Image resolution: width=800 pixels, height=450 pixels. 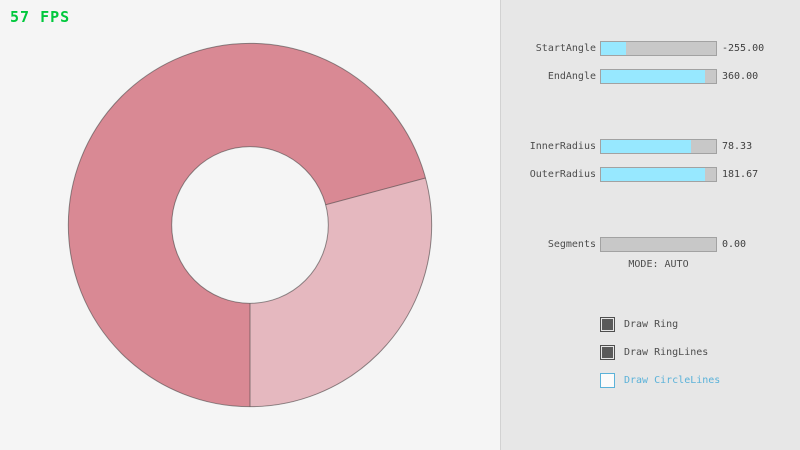 What do you see at coordinates (646, 146) in the screenshot?
I see `innerradius-slider-fill` at bounding box center [646, 146].